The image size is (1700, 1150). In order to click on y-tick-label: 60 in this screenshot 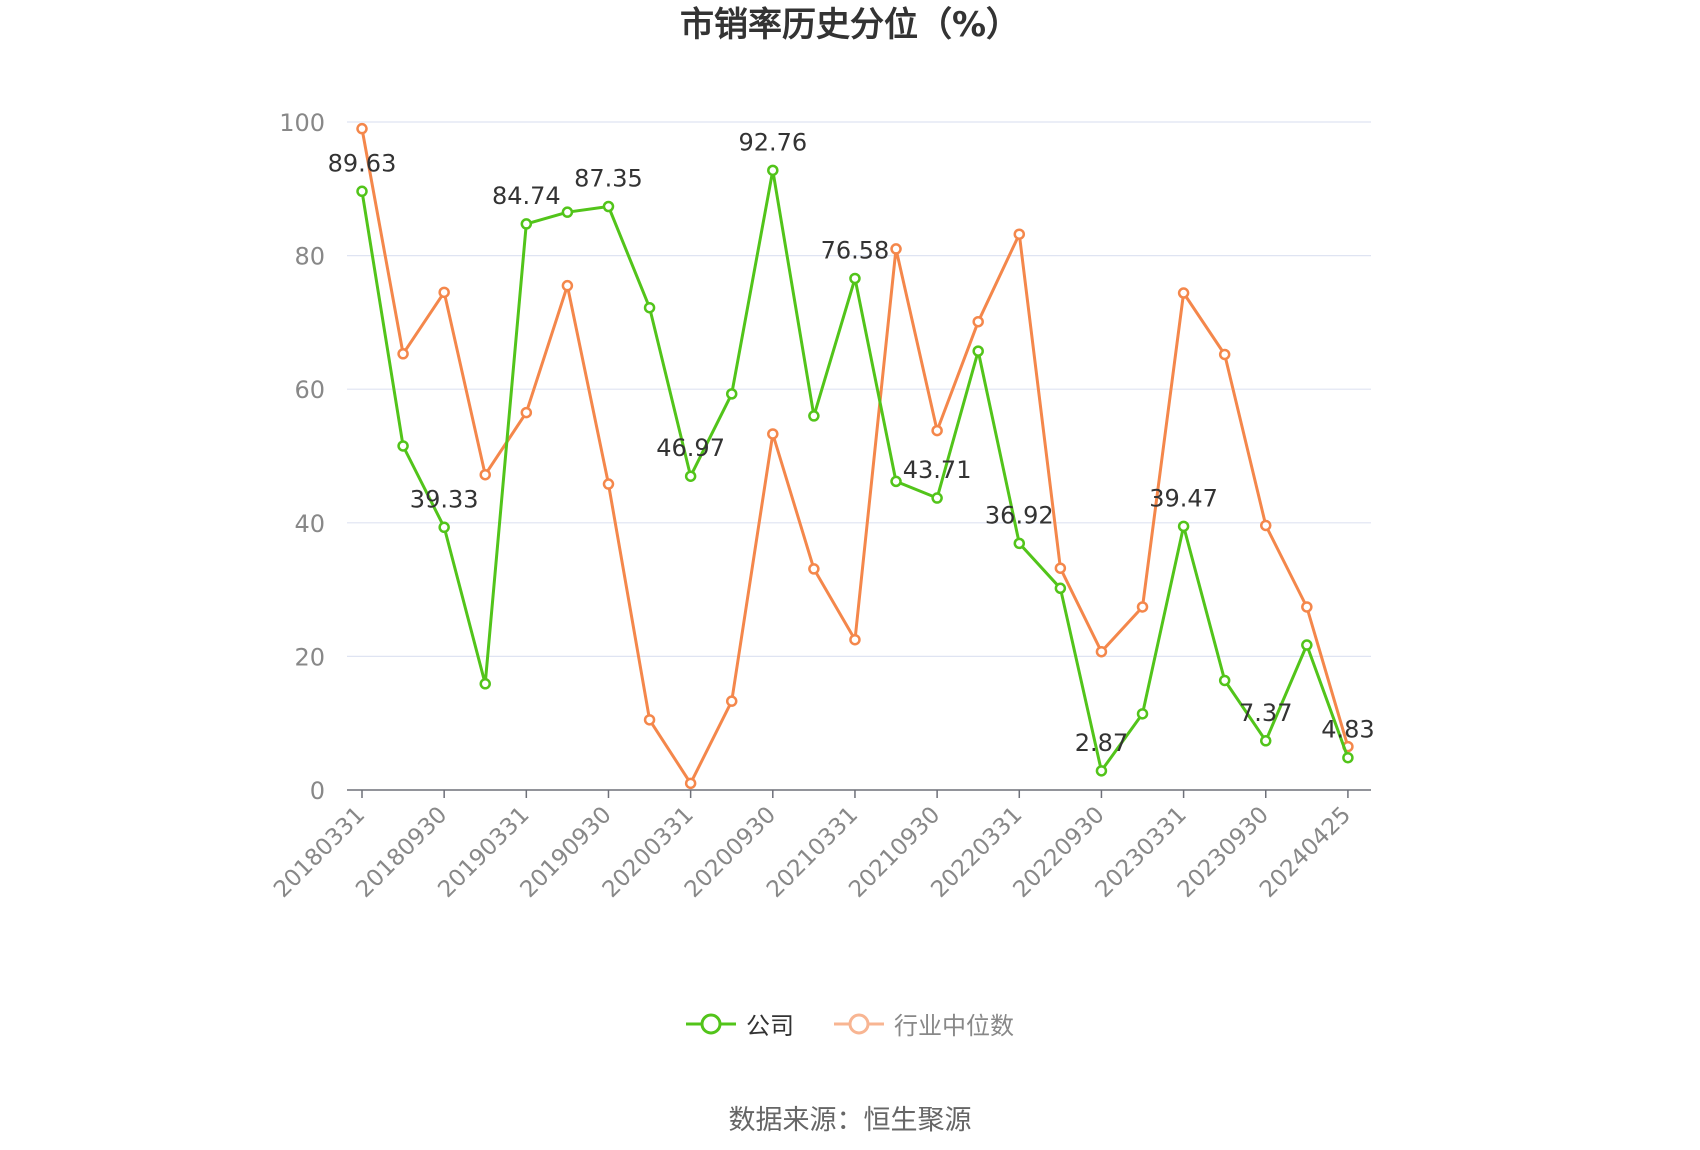, I will do `click(309, 390)`.